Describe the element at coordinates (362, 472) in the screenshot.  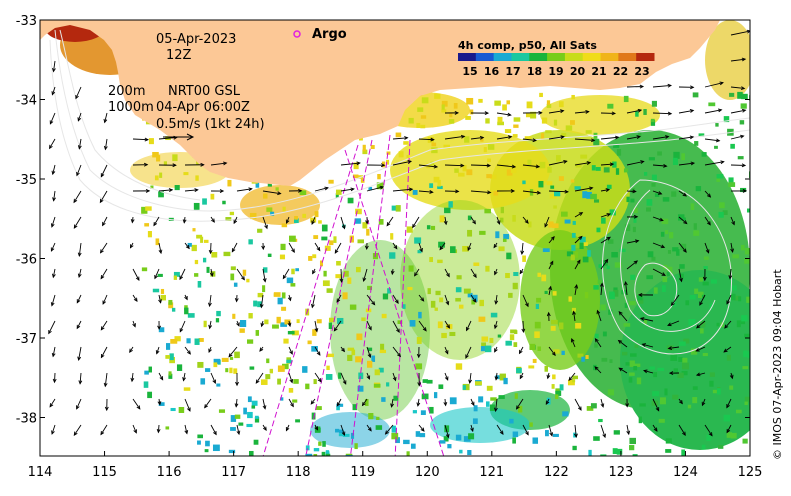
I see `x-tick-label: 119` at that location.